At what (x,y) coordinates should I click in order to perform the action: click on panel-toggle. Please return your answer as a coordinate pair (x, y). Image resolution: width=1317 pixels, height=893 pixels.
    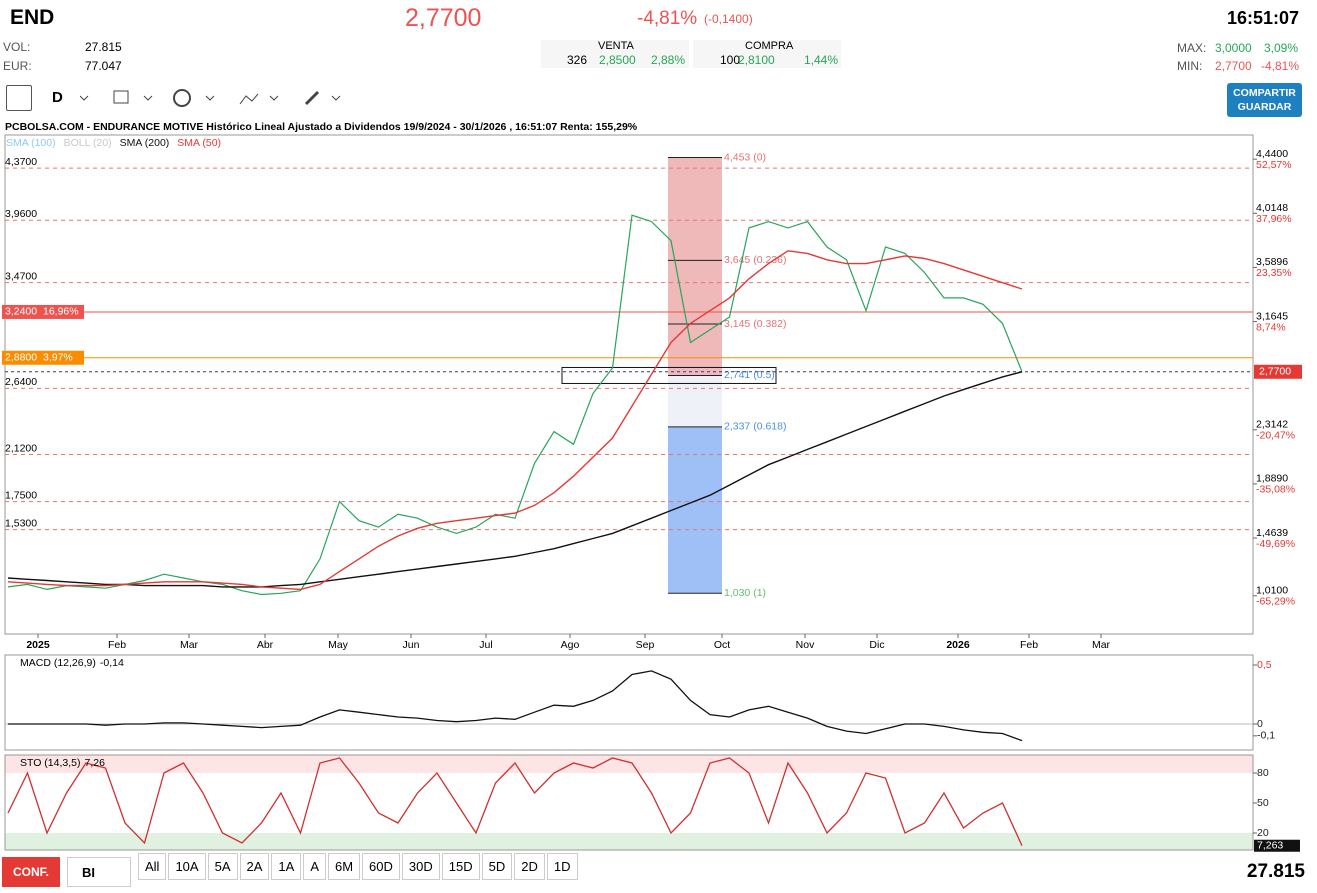
    Looking at the image, I should click on (19, 98).